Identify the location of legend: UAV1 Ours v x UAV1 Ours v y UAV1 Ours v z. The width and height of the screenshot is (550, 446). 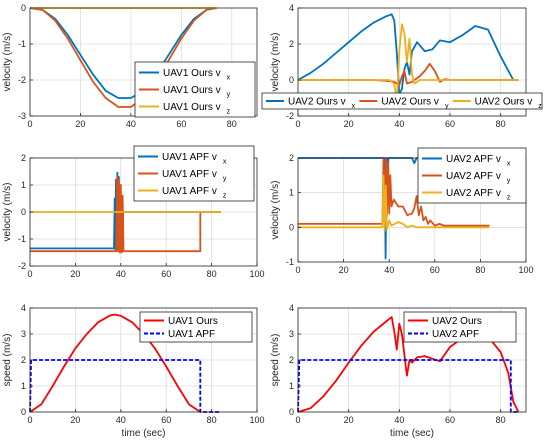
(195, 89).